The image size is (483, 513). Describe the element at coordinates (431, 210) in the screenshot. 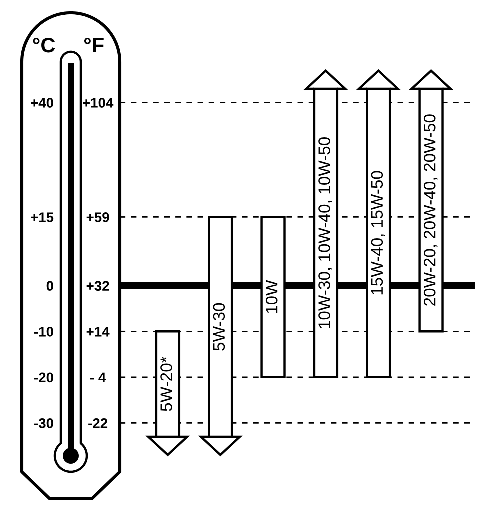

I see `x-tick-label: 20W-20, 20W-40, 20W-50` at that location.